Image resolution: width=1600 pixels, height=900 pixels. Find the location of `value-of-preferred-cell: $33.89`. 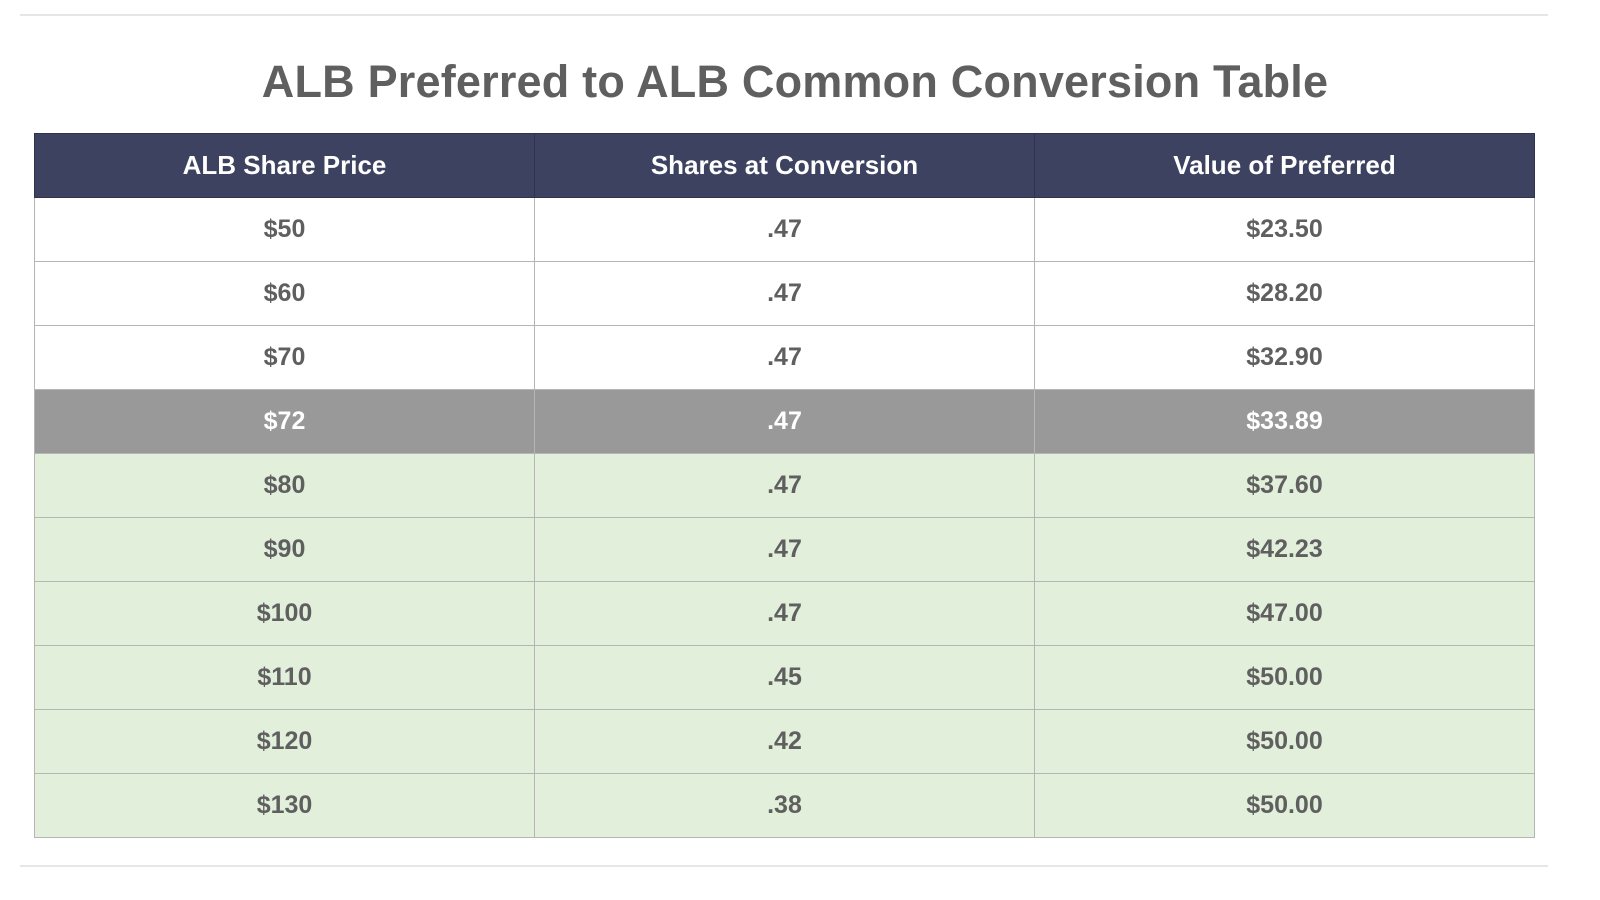

value-of-preferred-cell: $33.89 is located at coordinates (1284, 421).